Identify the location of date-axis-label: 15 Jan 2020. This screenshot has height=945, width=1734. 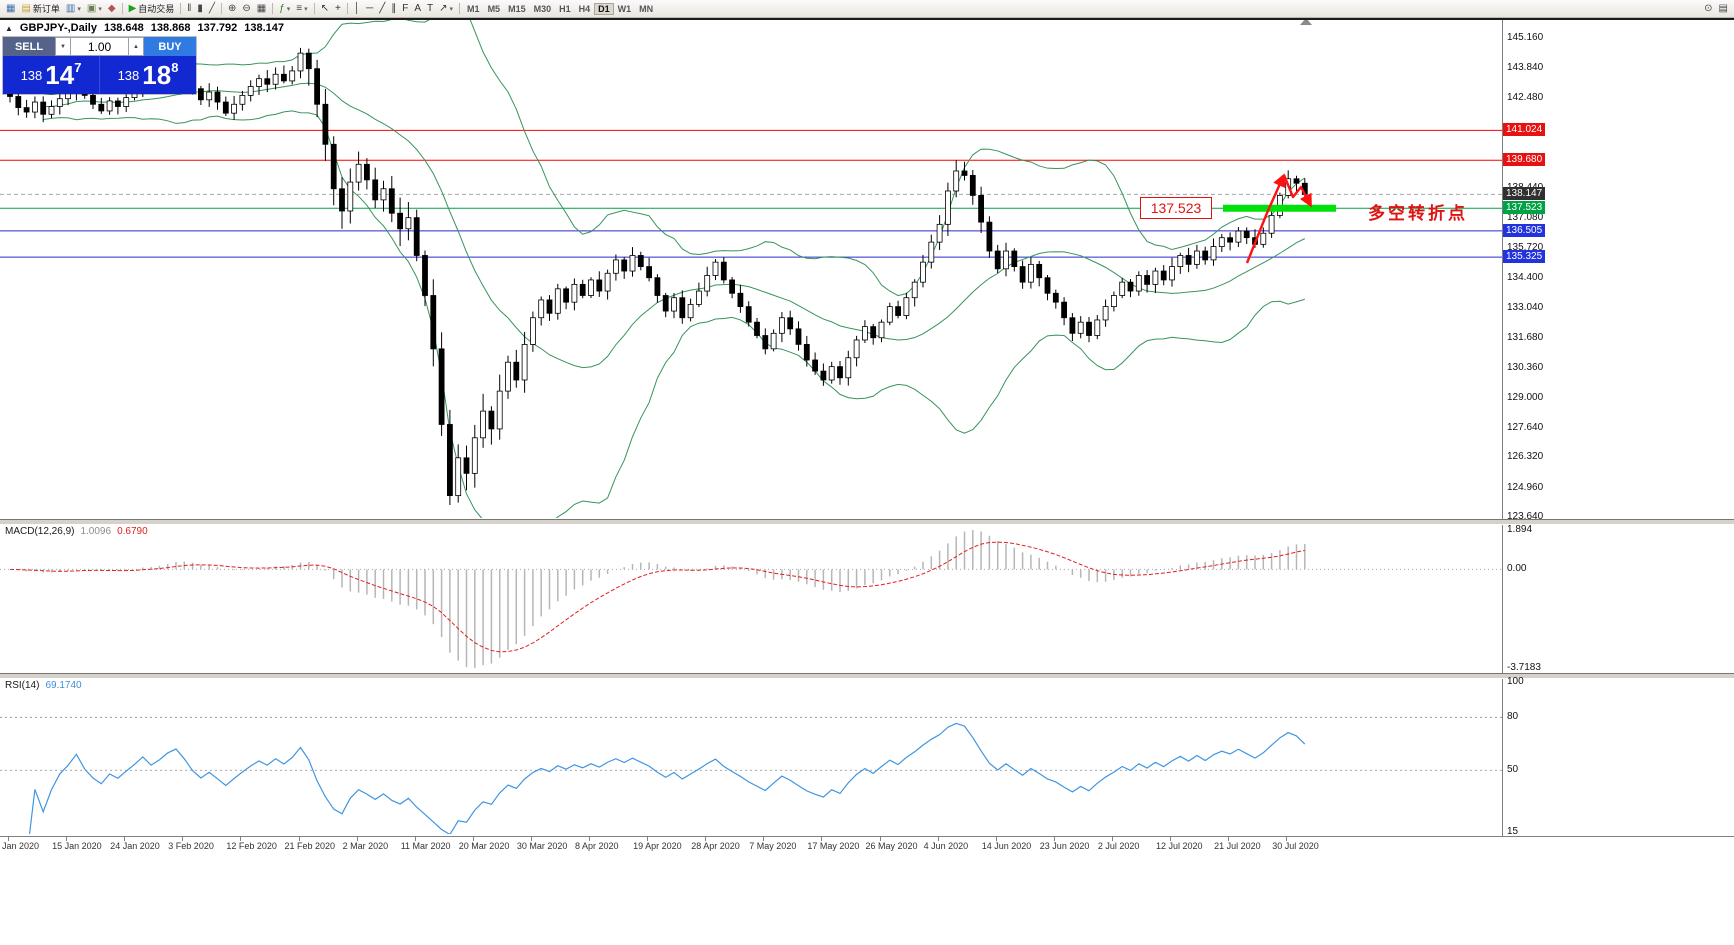
(77, 846).